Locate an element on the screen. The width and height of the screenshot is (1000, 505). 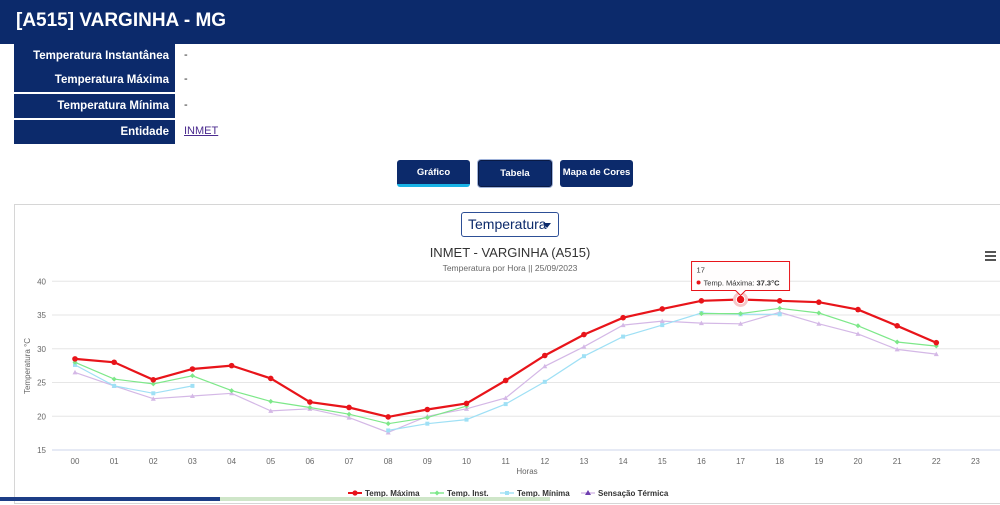
y-axis-label: Temperatura °C is located at coordinates (27, 366).